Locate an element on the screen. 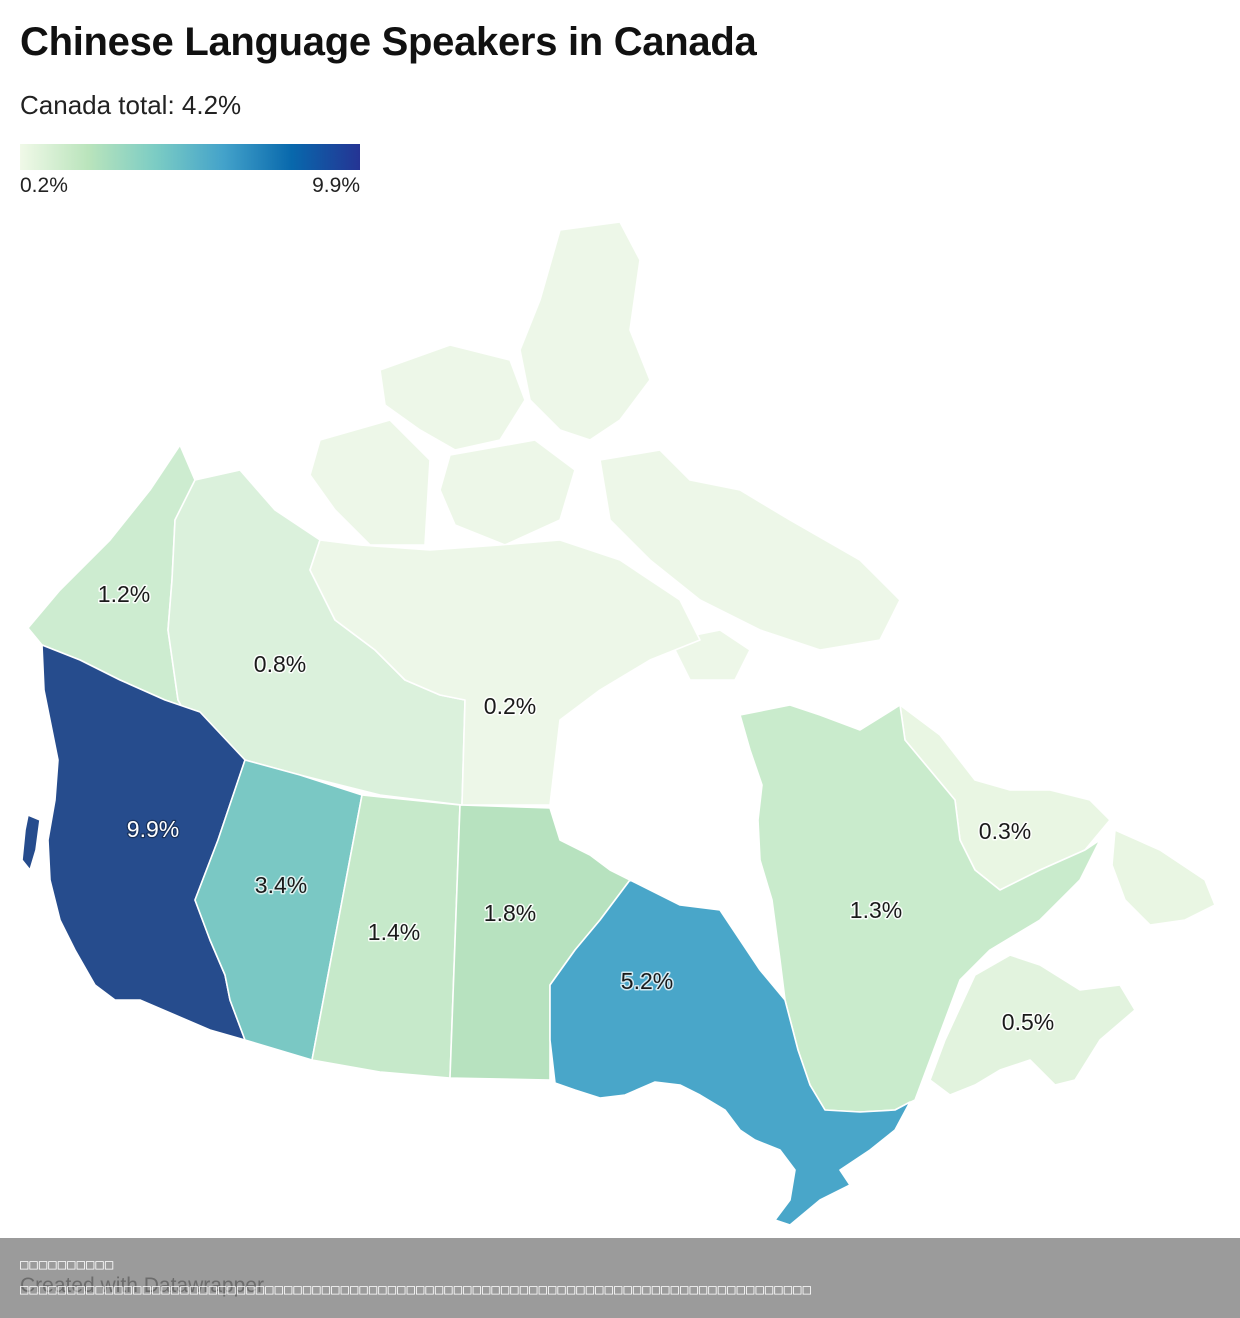 Image resolution: width=1240 pixels, height=1318 pixels. region-nunavut is located at coordinates (505, 672).